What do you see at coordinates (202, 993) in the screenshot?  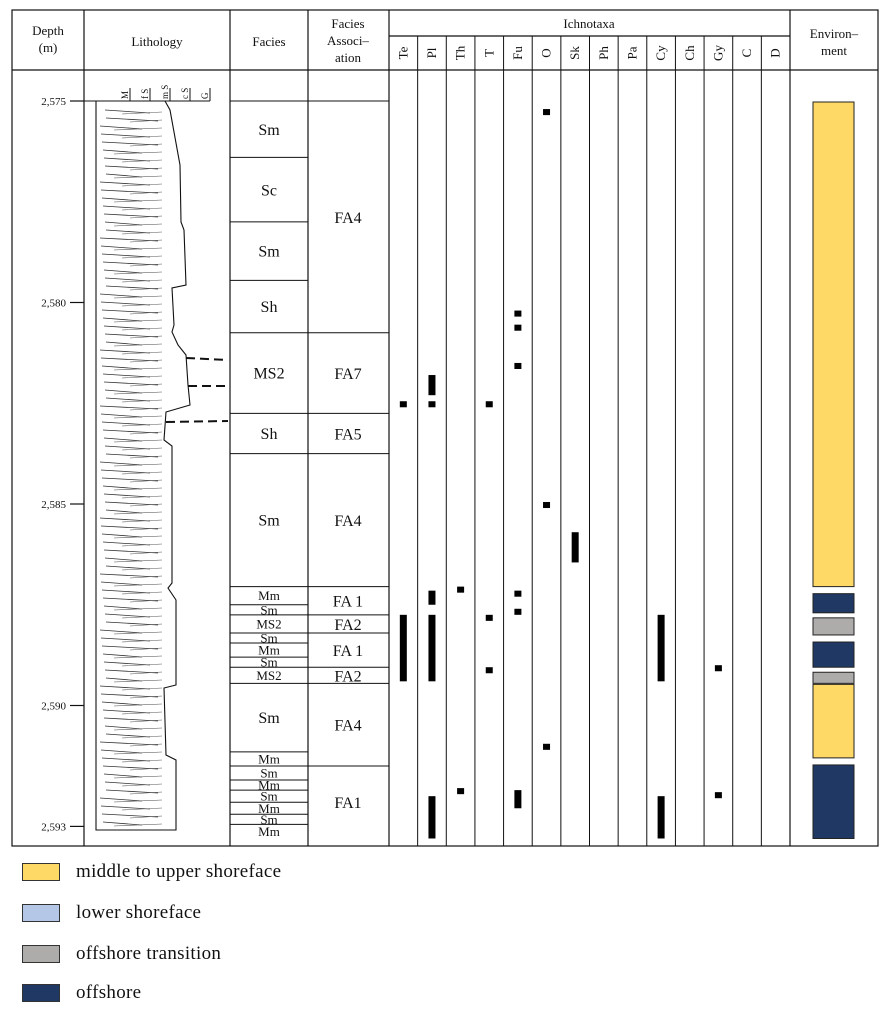 I see `legend-item-offshore: offshore` at bounding box center [202, 993].